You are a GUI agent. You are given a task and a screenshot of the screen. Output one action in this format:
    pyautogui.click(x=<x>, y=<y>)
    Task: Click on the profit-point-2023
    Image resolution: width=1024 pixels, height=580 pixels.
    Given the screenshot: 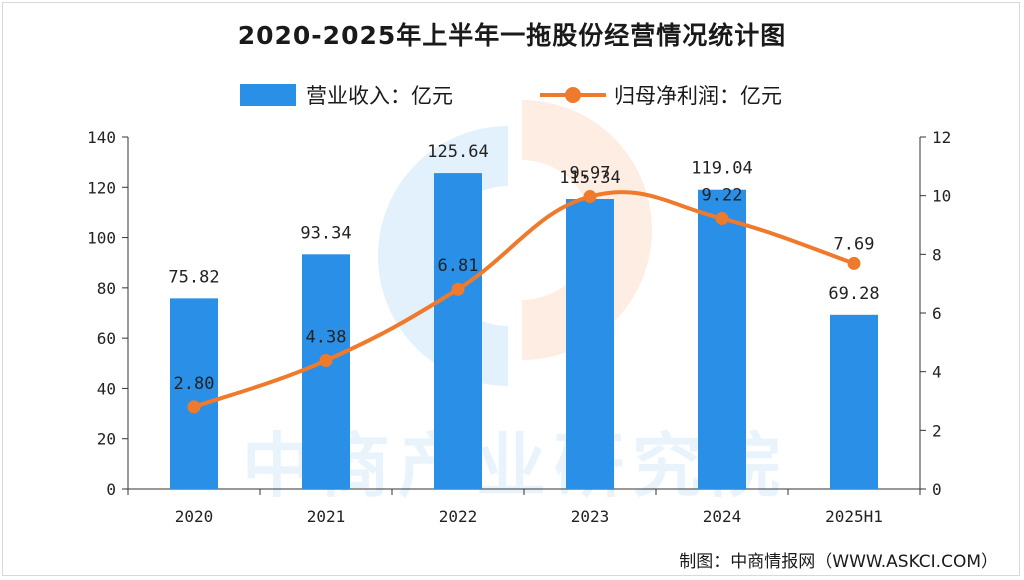 What is the action you would take?
    pyautogui.click(x=590, y=197)
    